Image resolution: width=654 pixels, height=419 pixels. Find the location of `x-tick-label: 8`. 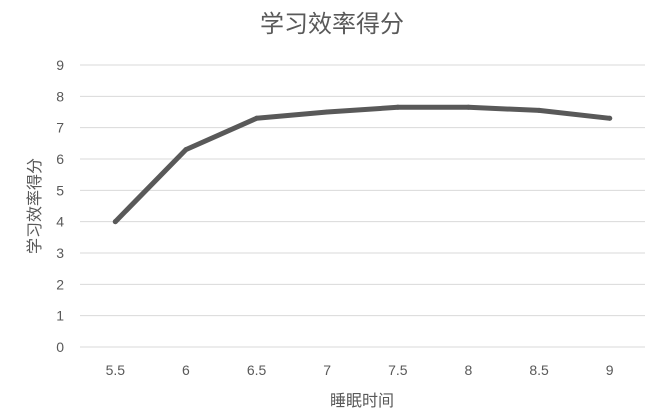

x-tick-label: 8 is located at coordinates (469, 370).